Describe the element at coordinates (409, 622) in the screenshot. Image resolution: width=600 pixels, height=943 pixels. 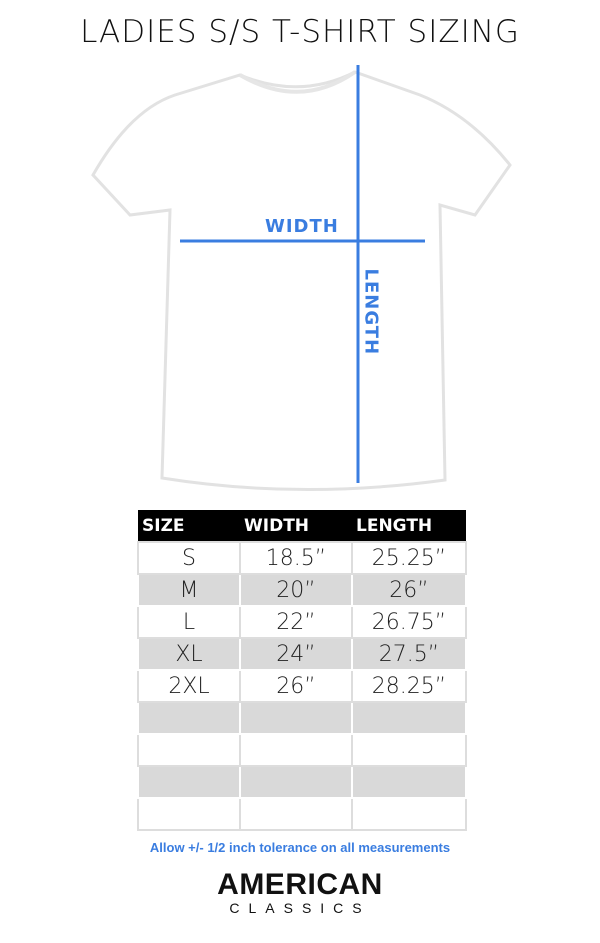
I see `length-cell: 26.75”` at that location.